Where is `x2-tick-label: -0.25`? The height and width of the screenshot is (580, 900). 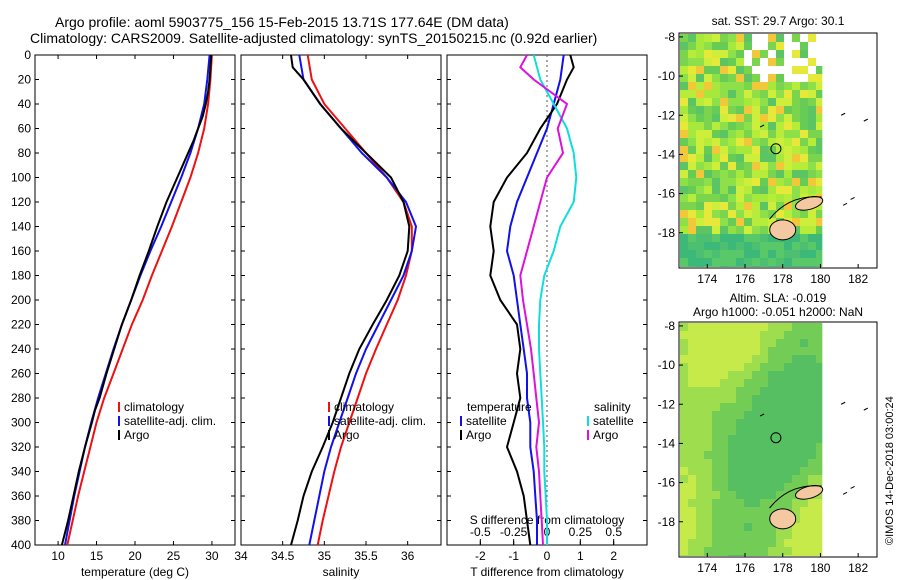 x2-tick-label: -0.25 is located at coordinates (514, 532).